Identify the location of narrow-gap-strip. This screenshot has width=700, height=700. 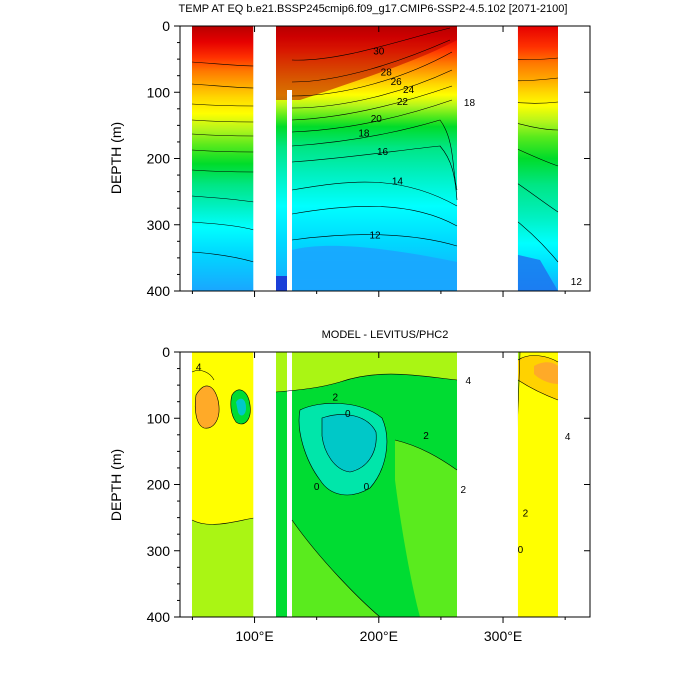
(289, 190).